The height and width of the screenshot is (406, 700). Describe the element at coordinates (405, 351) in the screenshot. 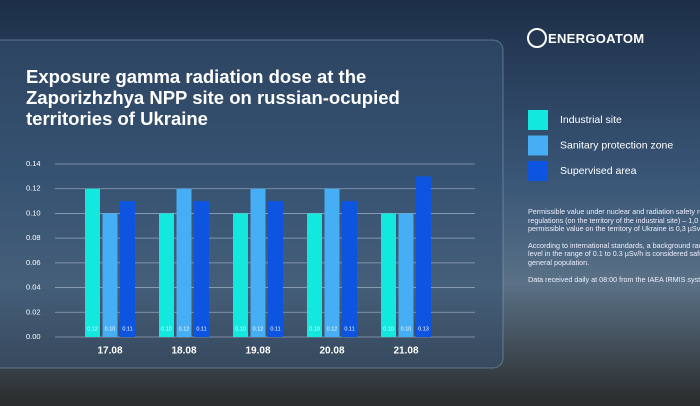

I see `x-tick-label: 21.08` at that location.